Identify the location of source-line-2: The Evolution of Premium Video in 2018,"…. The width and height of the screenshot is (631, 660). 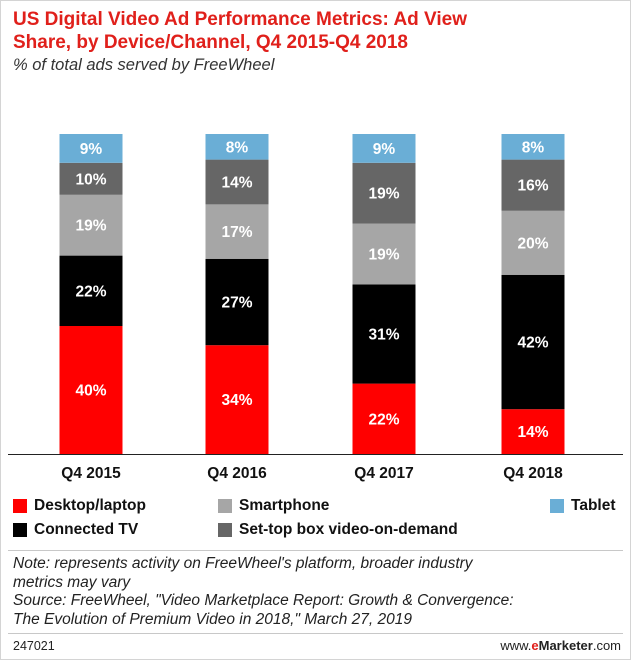
(212, 619).